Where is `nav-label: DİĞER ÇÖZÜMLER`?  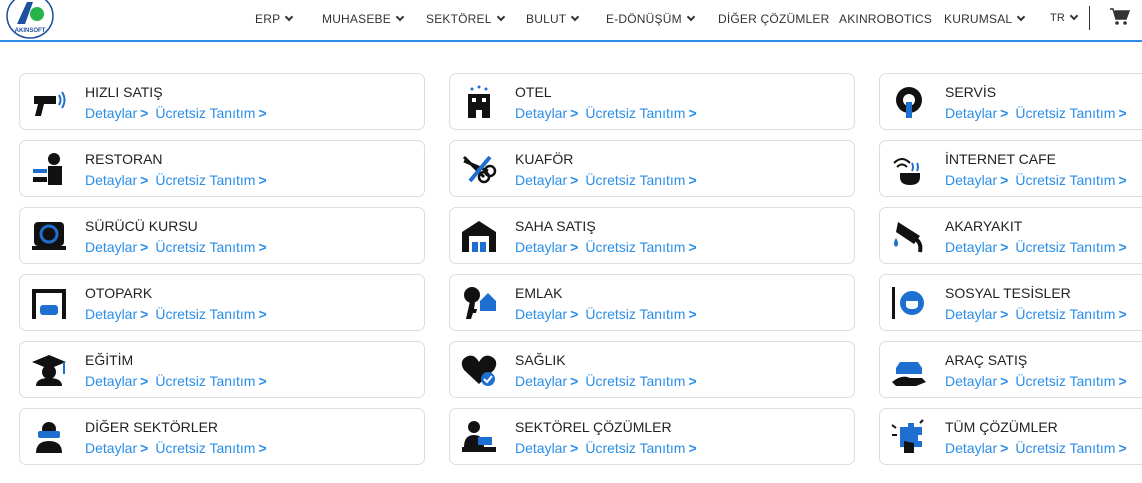 nav-label: DİĞER ÇÖZÜMLER is located at coordinates (774, 19).